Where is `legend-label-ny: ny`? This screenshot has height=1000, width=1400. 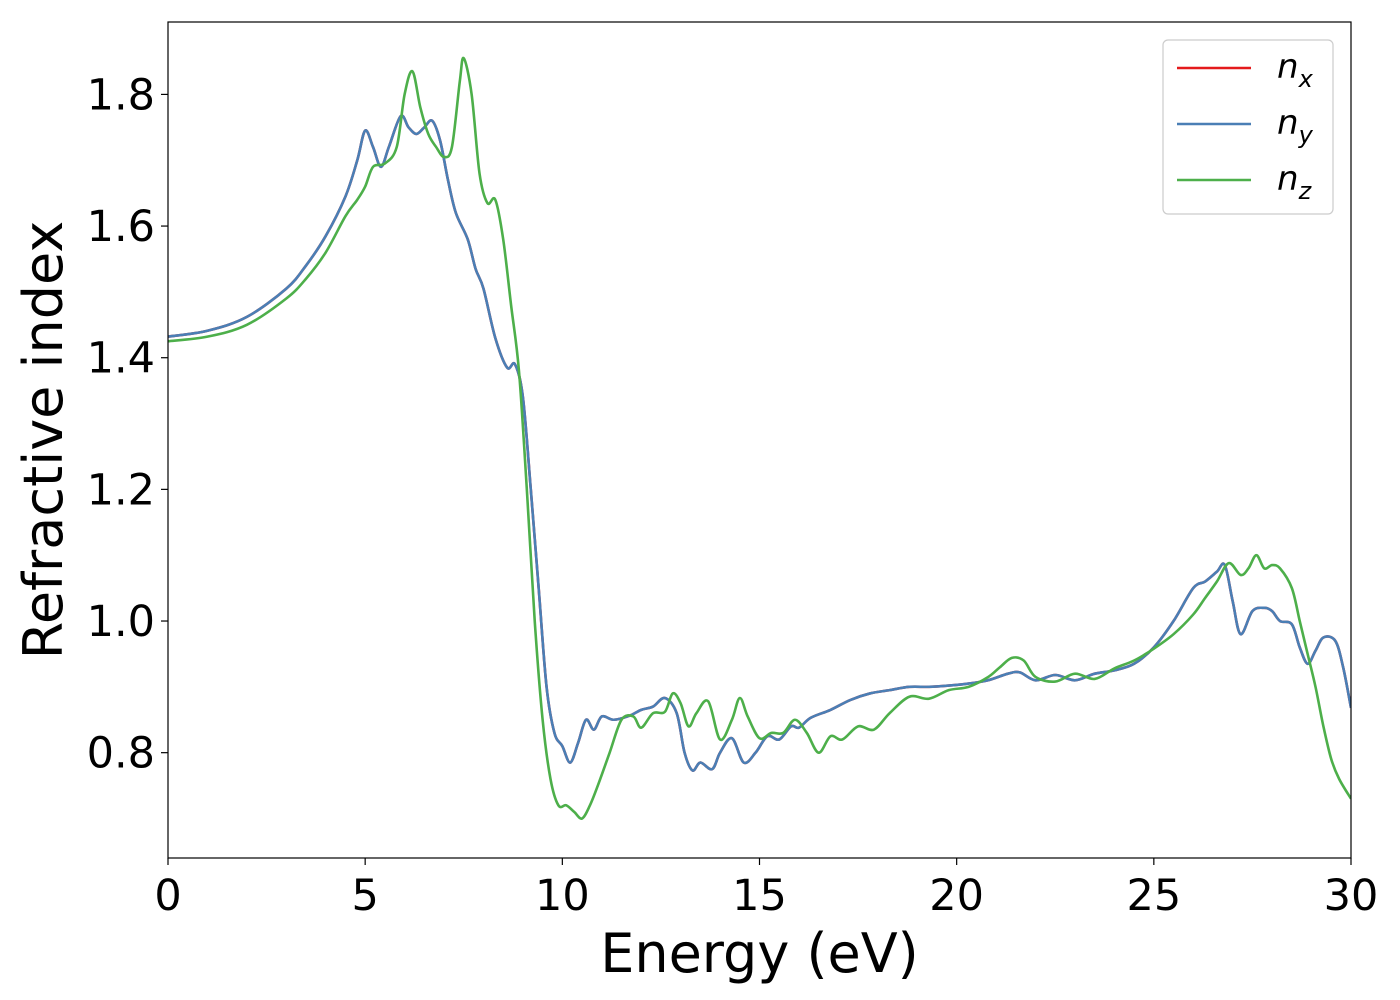
legend-label-ny: ny is located at coordinates (1295, 126).